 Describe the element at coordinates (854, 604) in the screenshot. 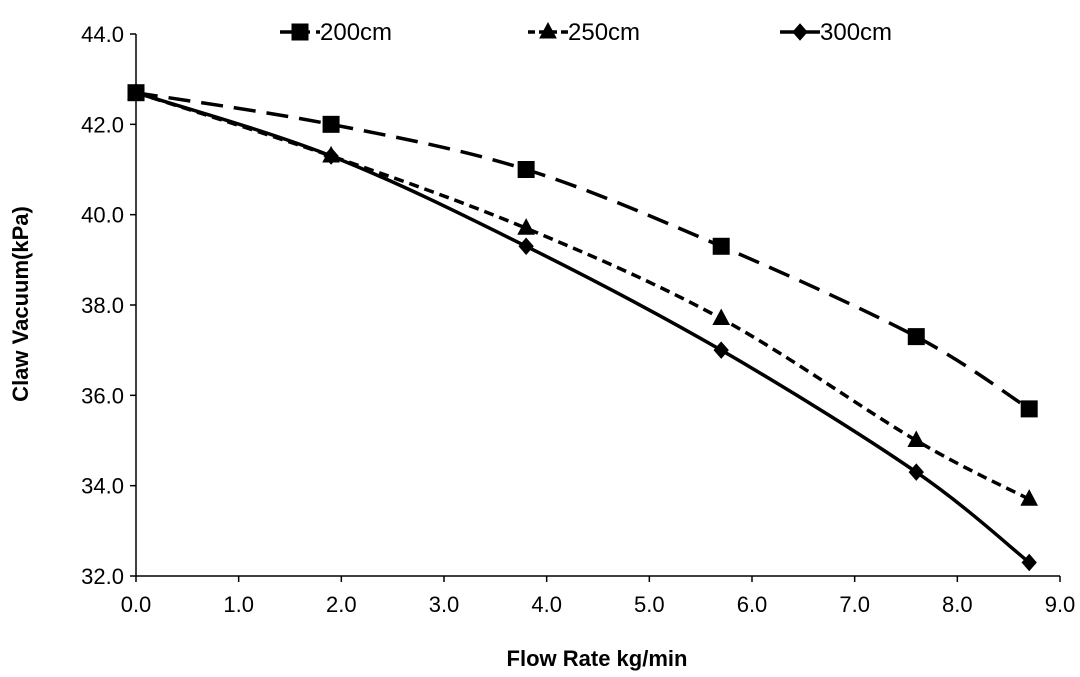

I see `x-tick-label: 7.0` at that location.